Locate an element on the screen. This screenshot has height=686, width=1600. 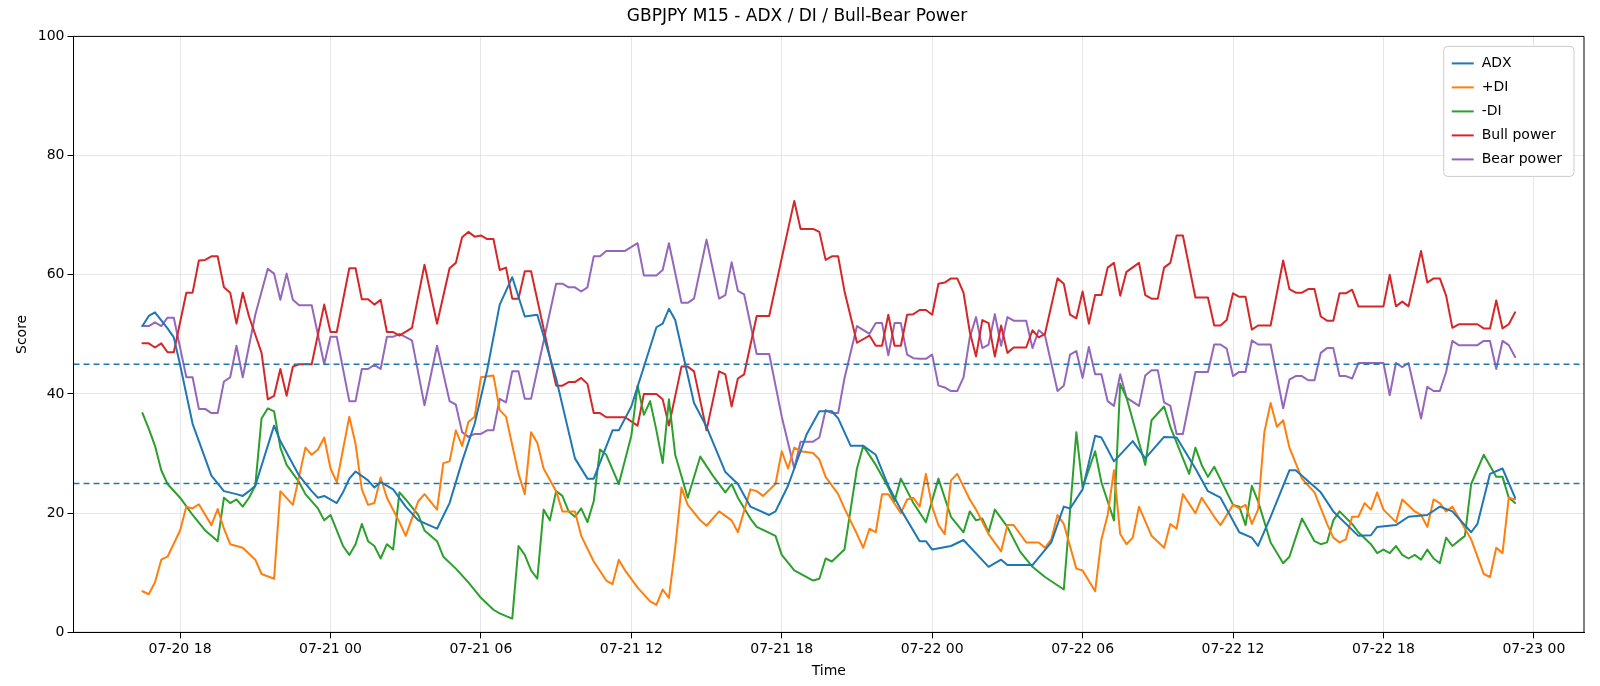
y-tick-label: 0 is located at coordinates (60, 631).